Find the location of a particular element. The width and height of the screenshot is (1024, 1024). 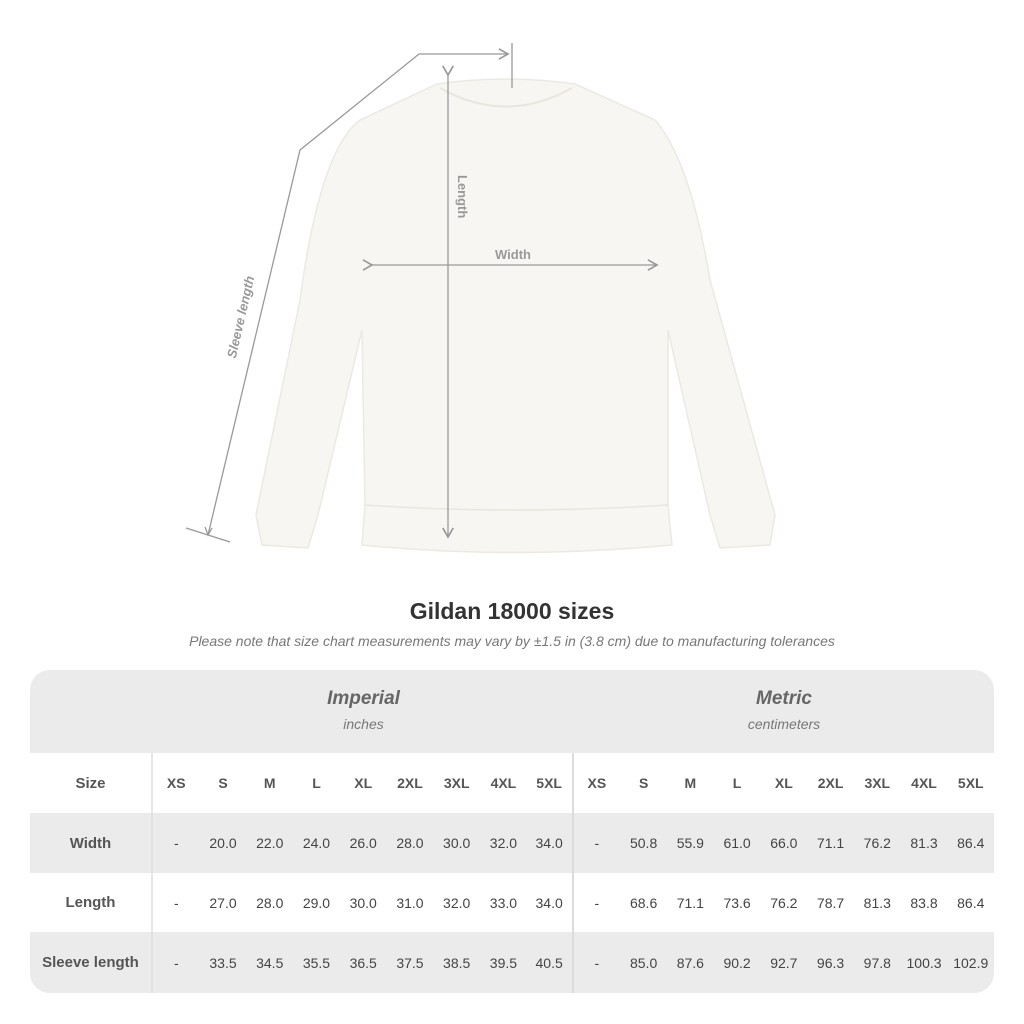

metric-value: 97.8 is located at coordinates (877, 962).